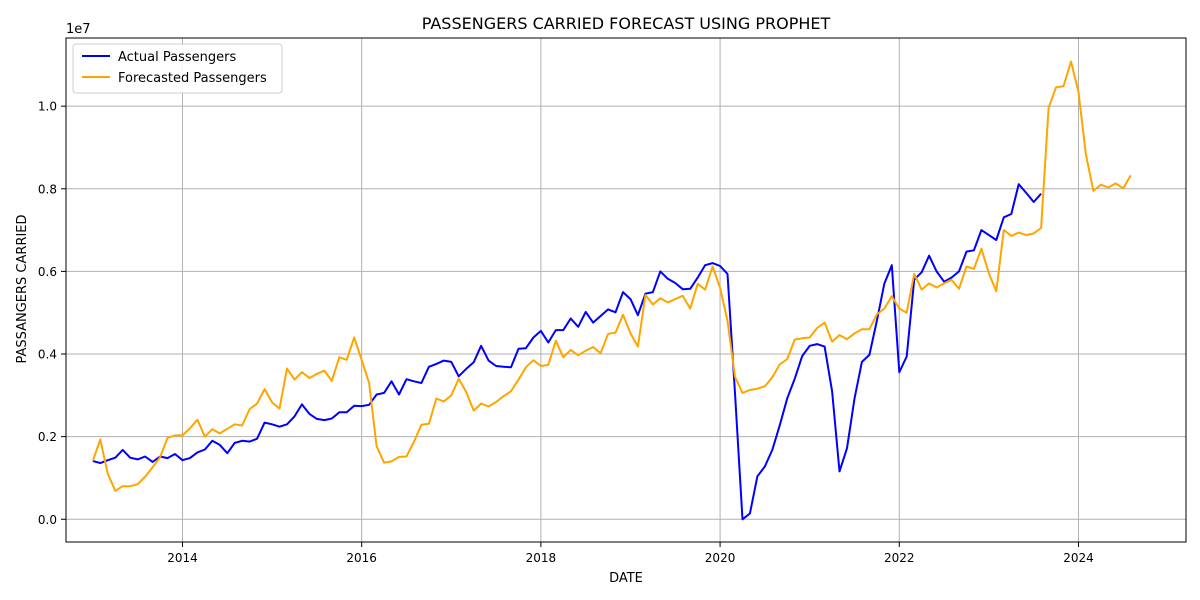  Describe the element at coordinates (47, 189) in the screenshot. I see `y-tick-label: 0.8` at that location.